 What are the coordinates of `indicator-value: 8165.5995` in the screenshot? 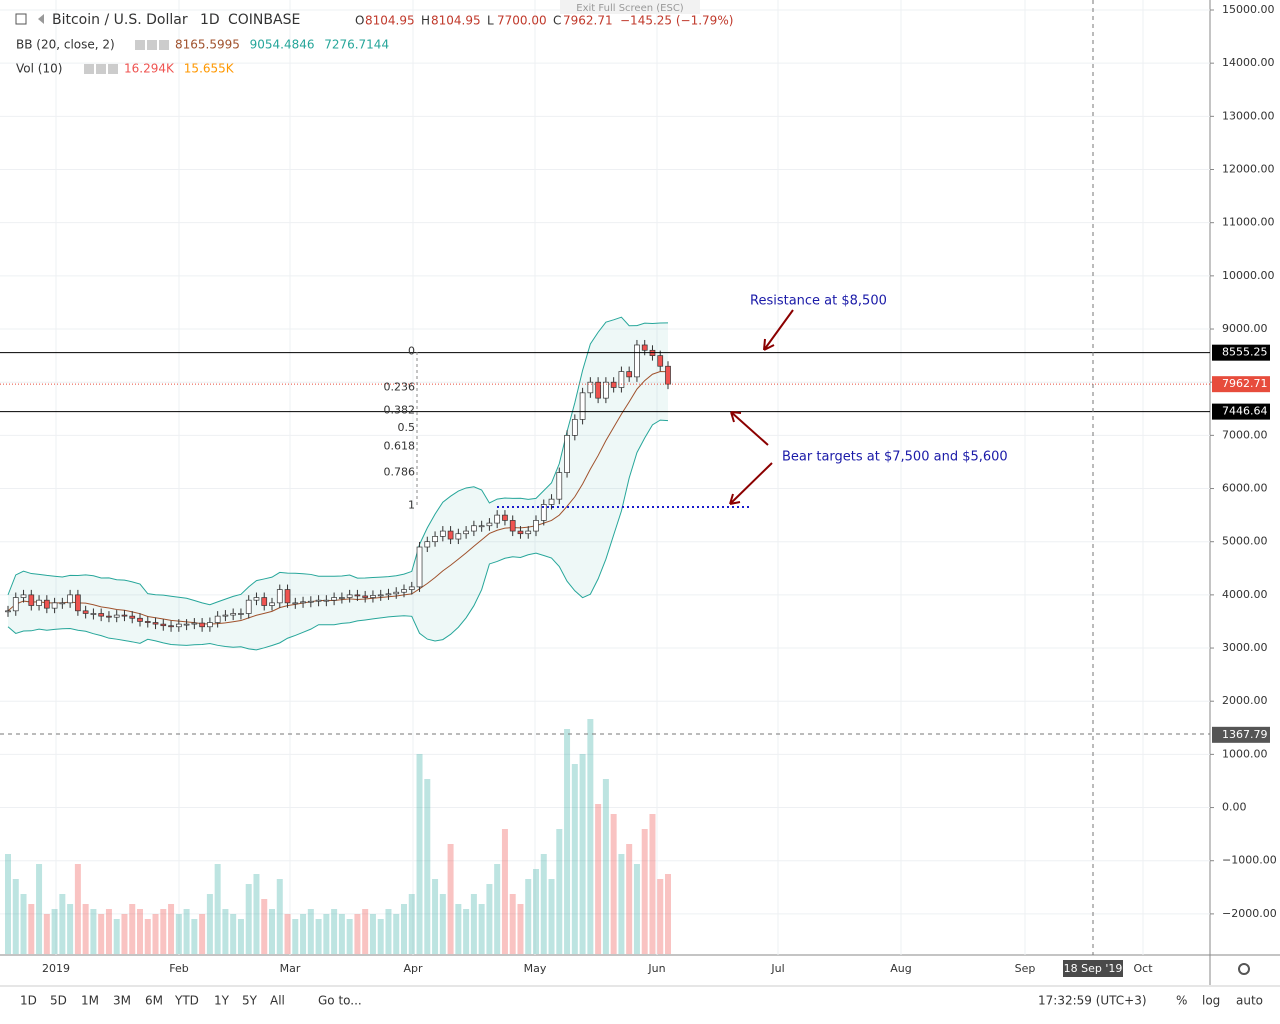 It's located at (207, 45).